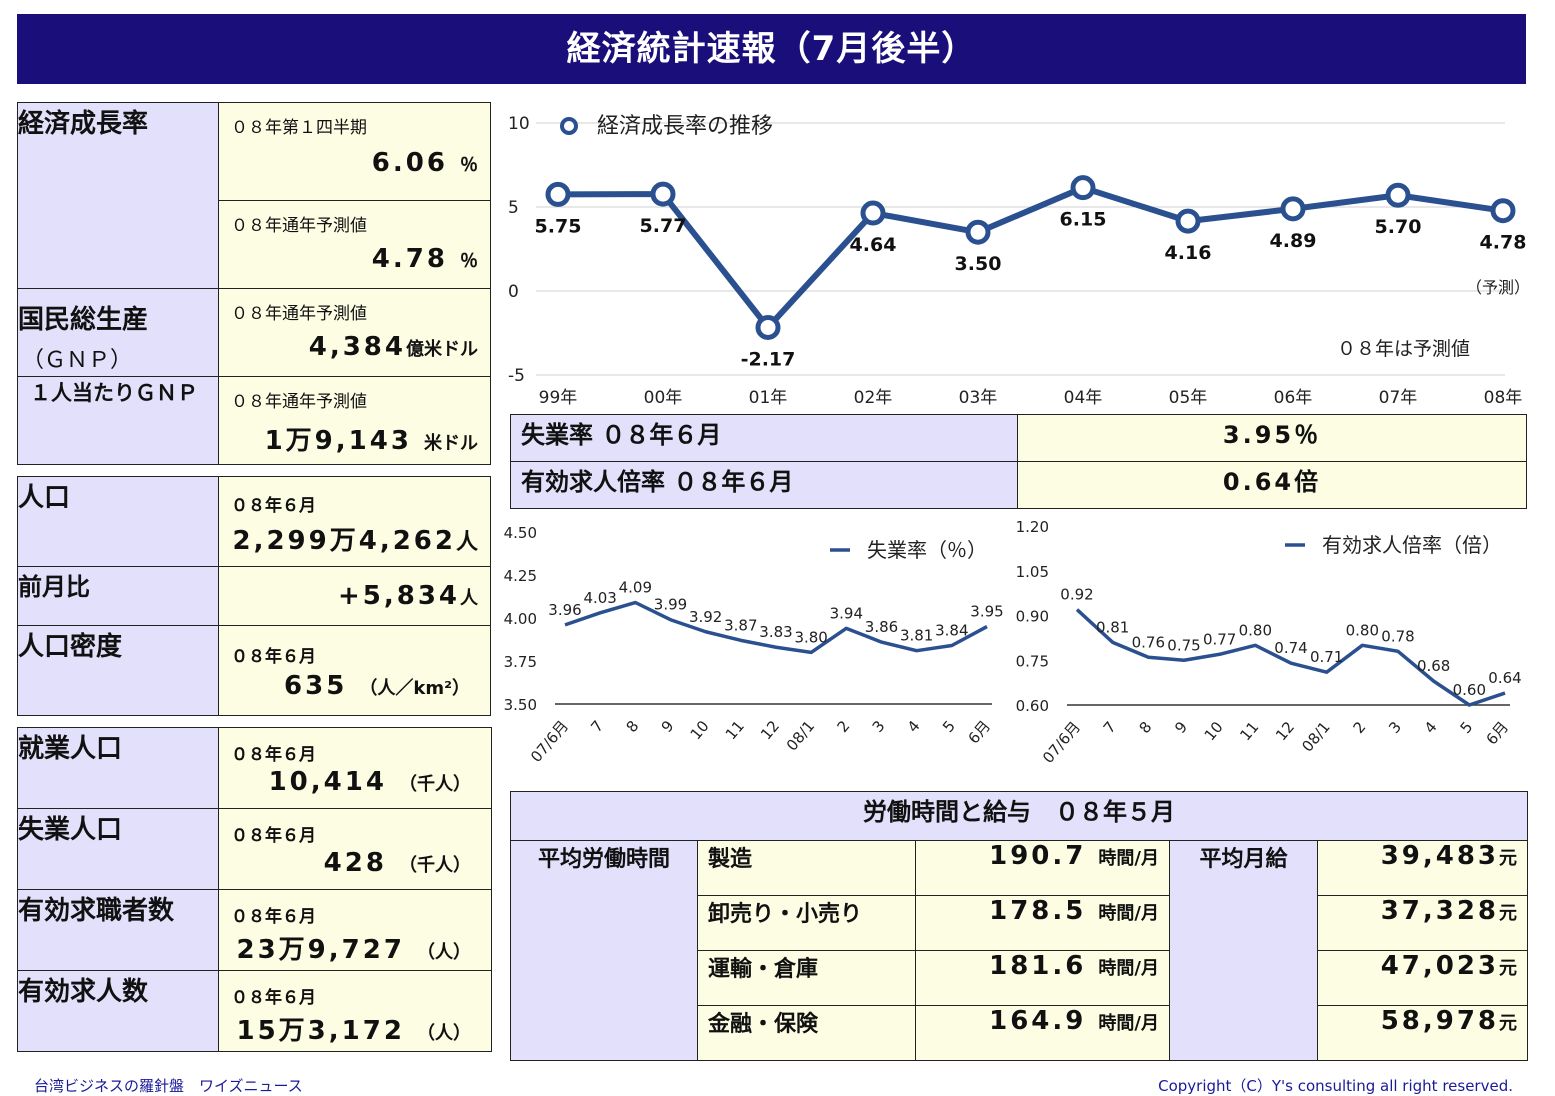 This screenshot has height=1096, width=1555. Describe the element at coordinates (978, 398) in the screenshot. I see `x-tick-label: 03年` at that location.